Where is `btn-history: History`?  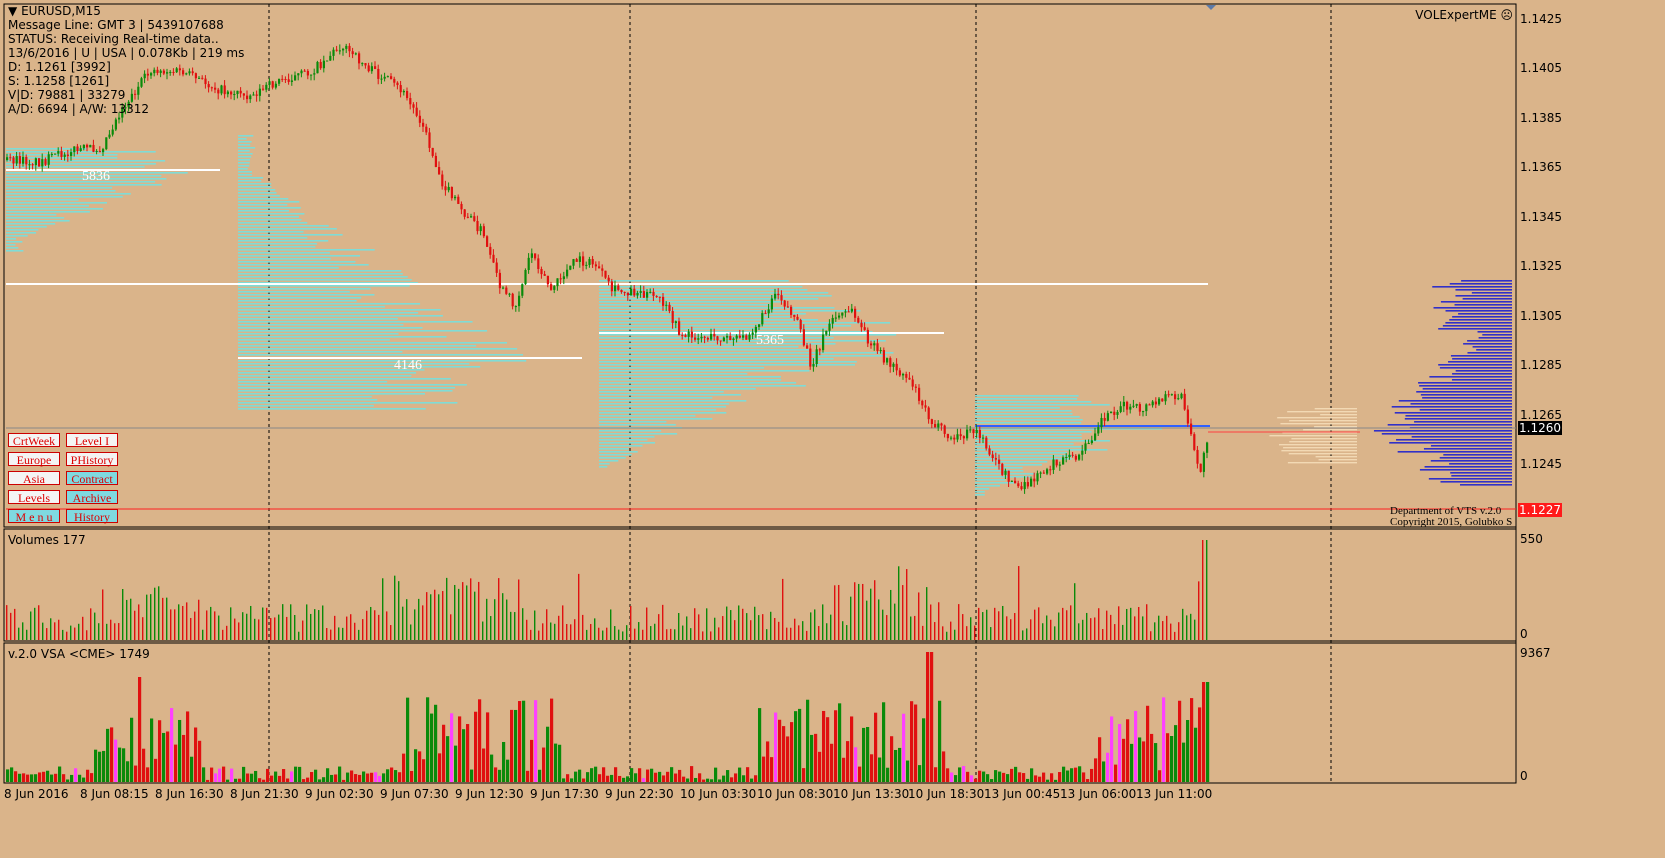
btn-history: History is located at coordinates (92, 516).